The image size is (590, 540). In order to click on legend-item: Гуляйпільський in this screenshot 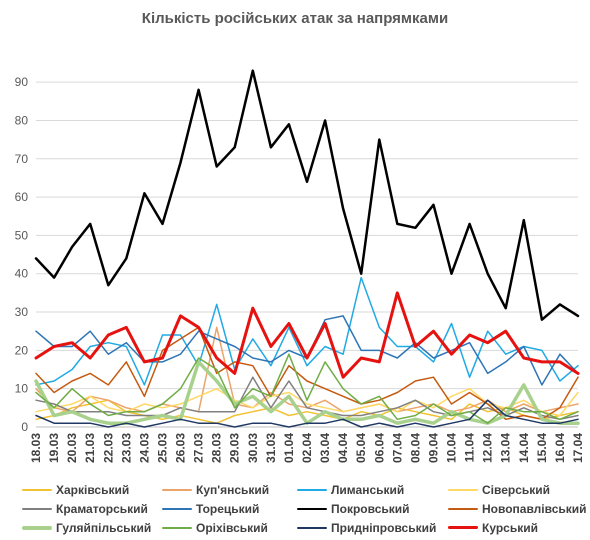, I will do `click(86, 527)`.